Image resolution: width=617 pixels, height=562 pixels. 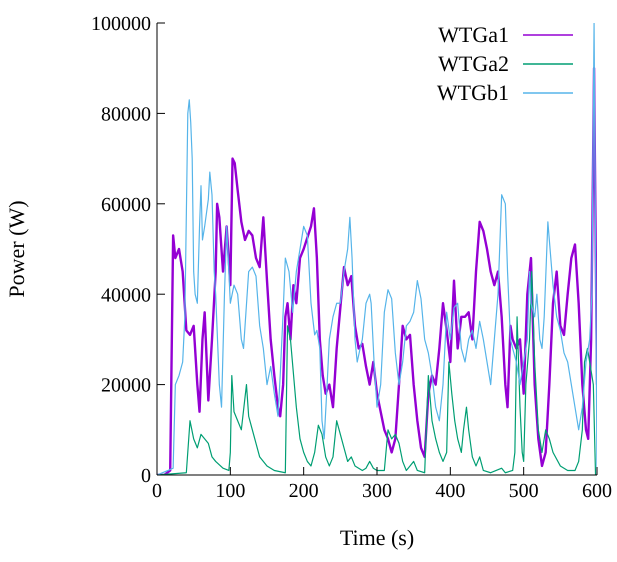 I want to click on y-tick-label: 40000, so click(x=126, y=295).